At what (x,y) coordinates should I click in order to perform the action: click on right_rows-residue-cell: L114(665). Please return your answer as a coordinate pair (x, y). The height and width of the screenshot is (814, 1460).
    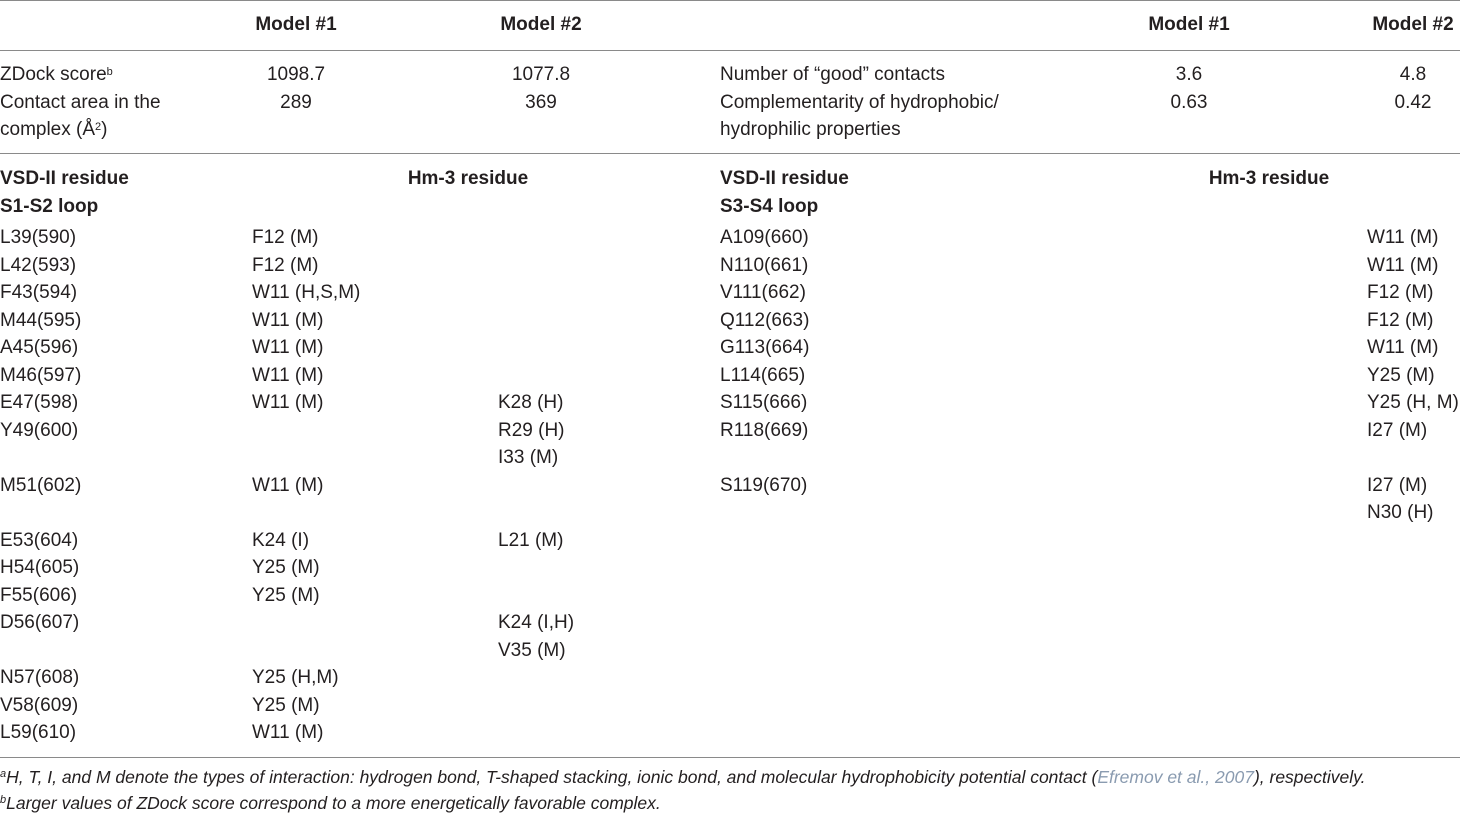
    Looking at the image, I should click on (763, 375).